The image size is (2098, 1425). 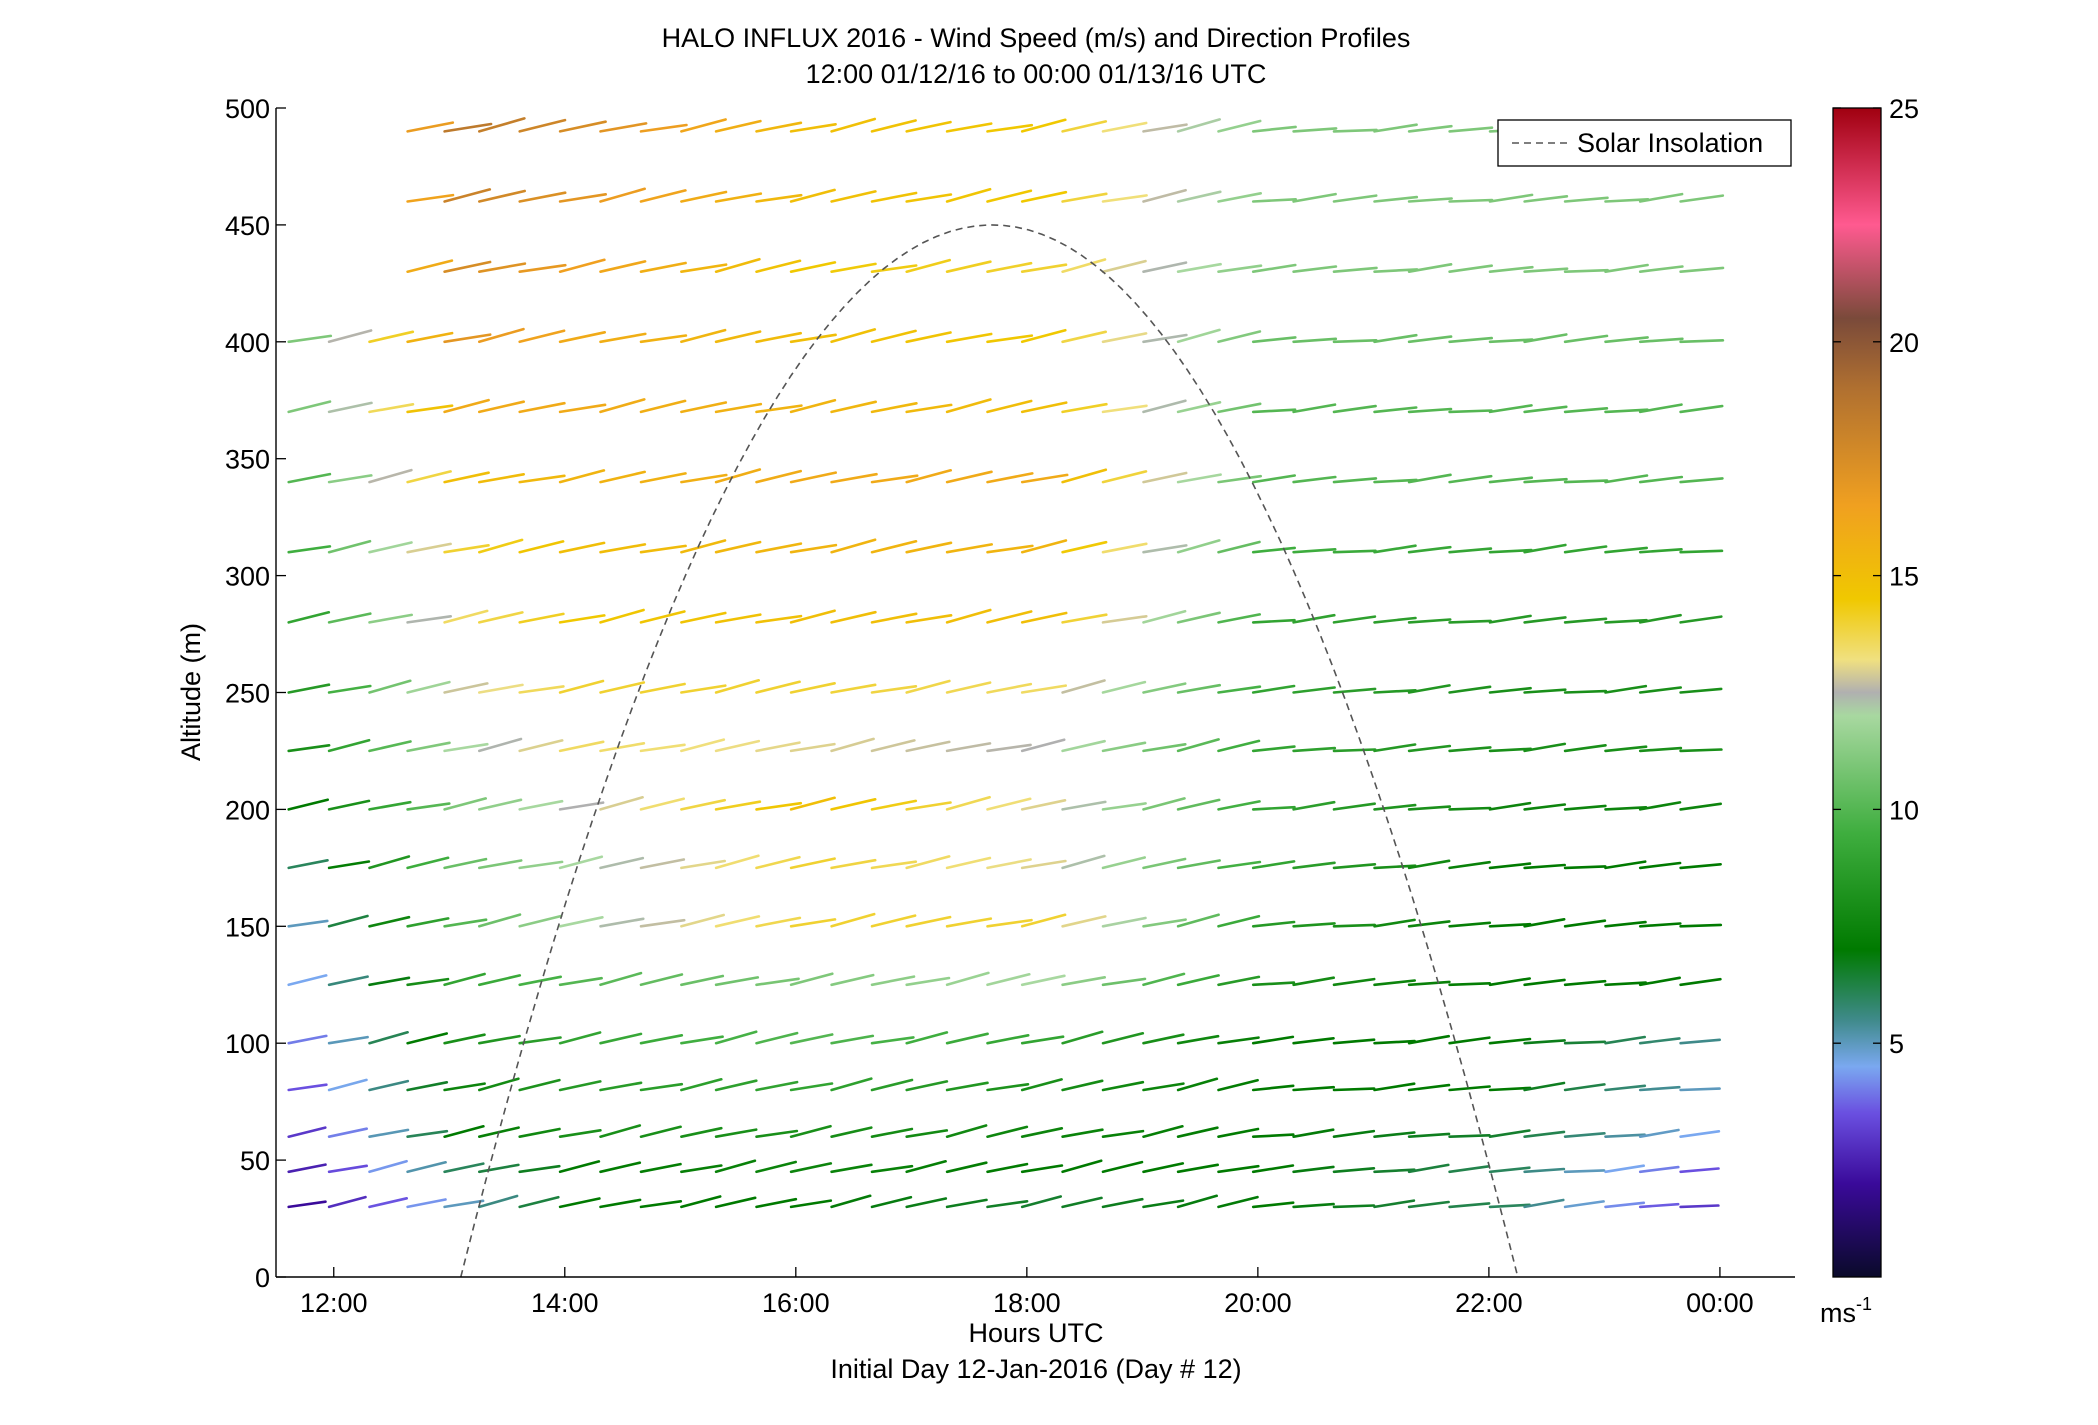 What do you see at coordinates (247, 577) in the screenshot?
I see `y-tick-label: 300` at bounding box center [247, 577].